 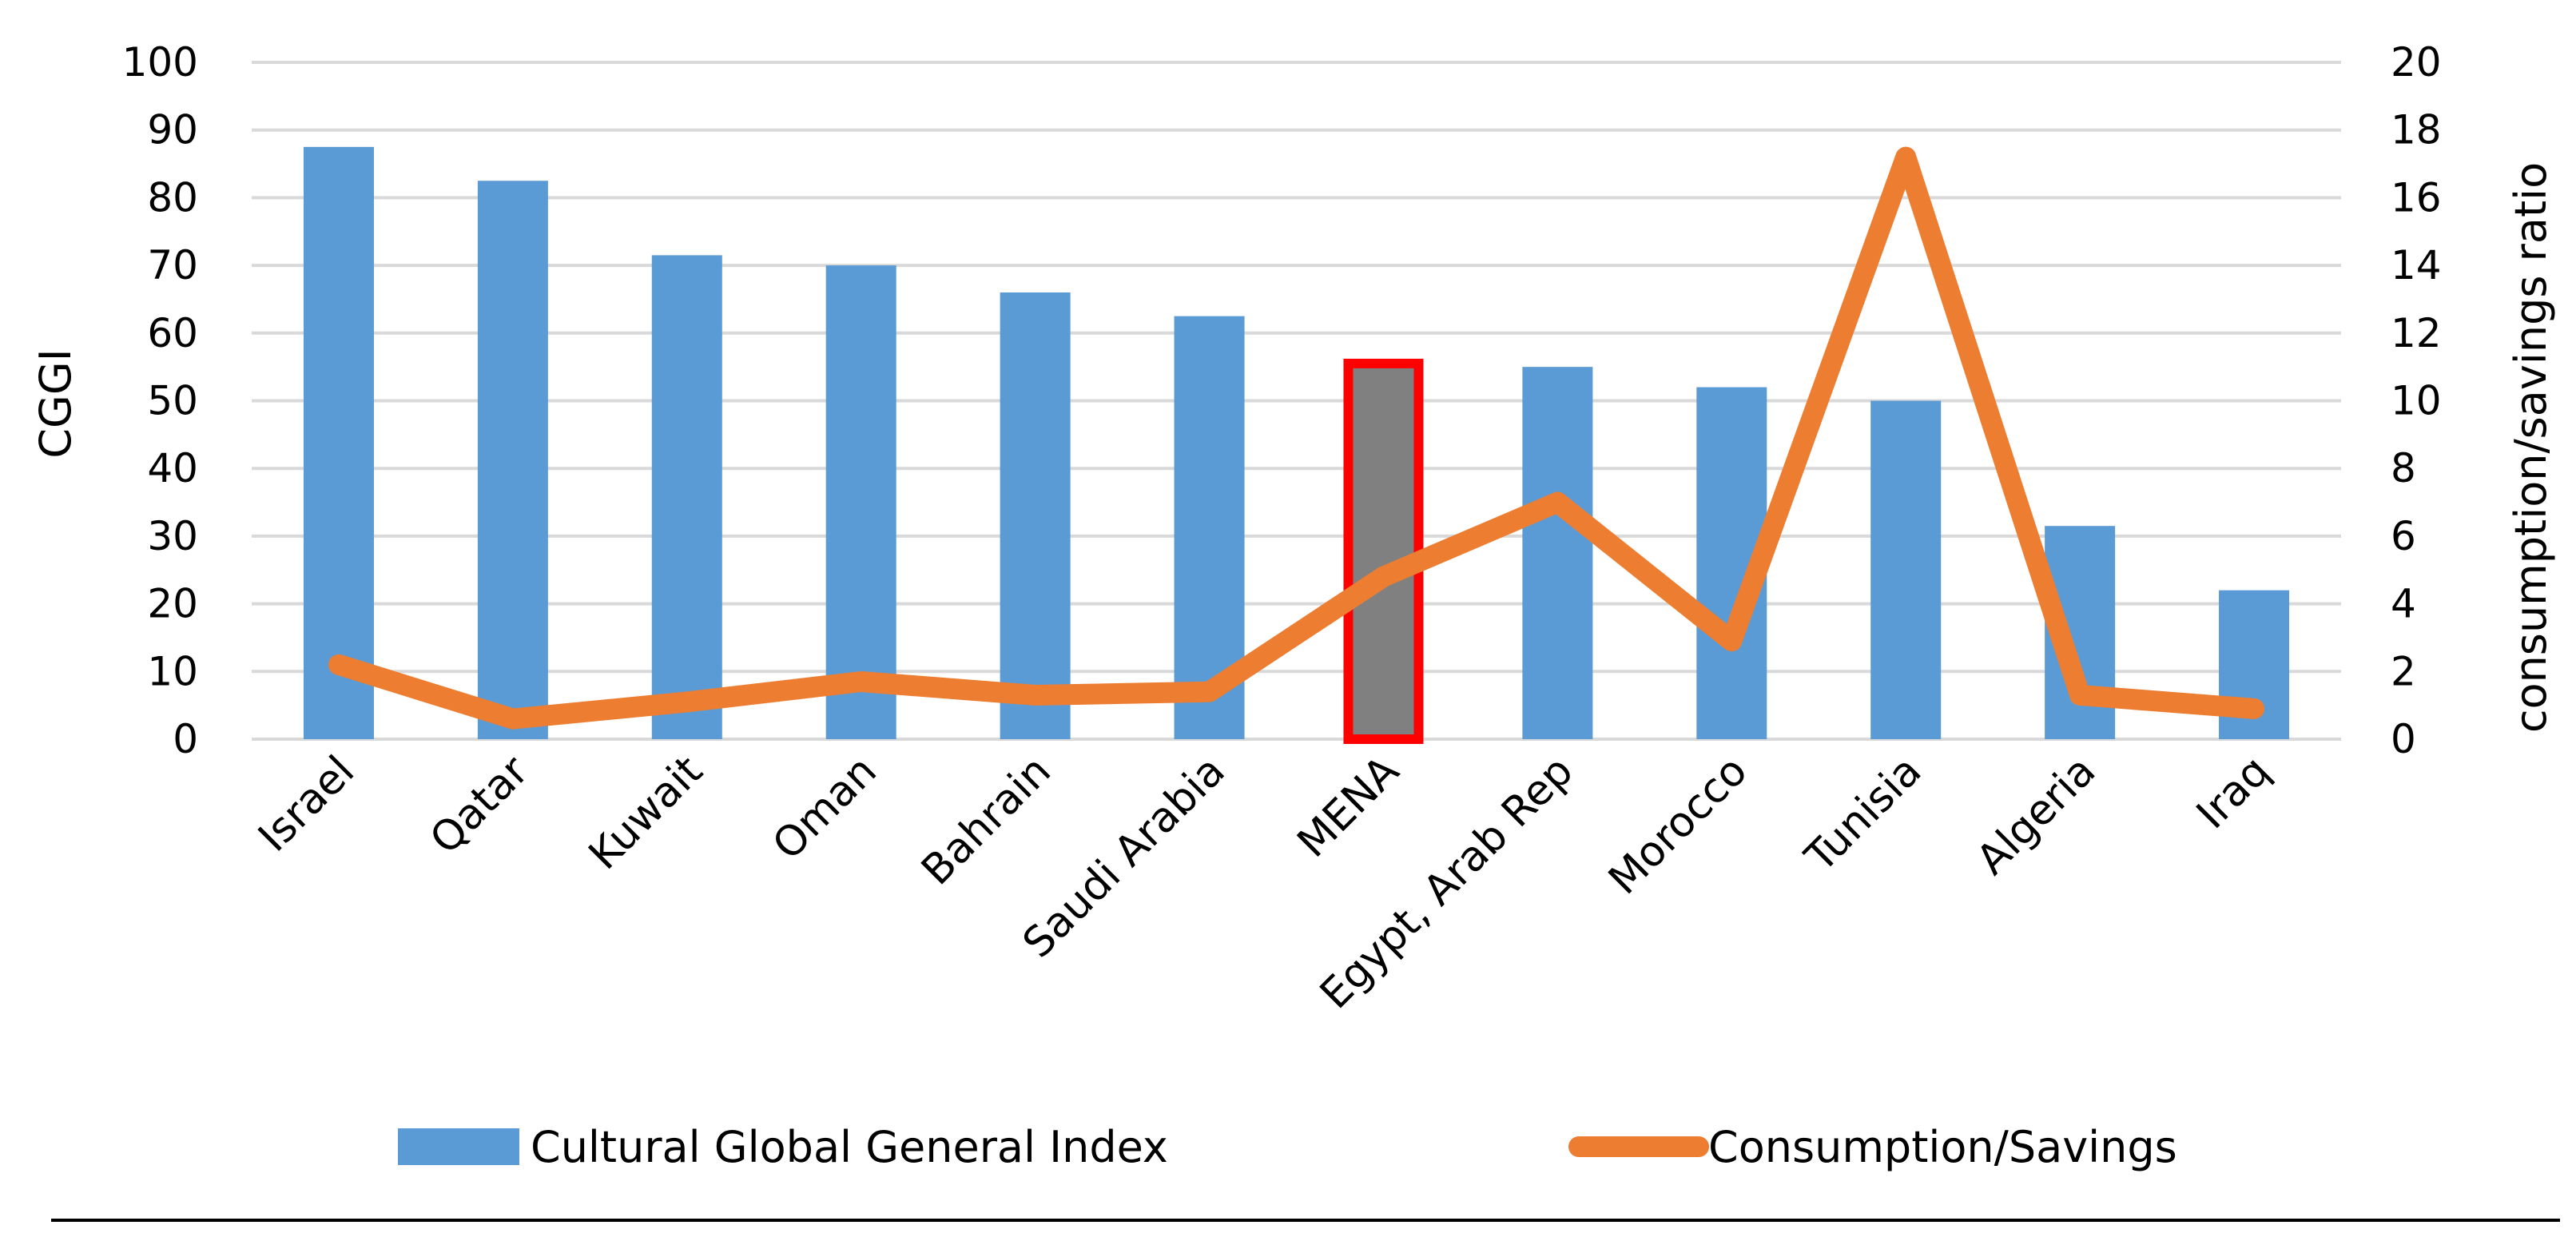 I want to click on left-tick-label: 40, so click(x=172, y=468).